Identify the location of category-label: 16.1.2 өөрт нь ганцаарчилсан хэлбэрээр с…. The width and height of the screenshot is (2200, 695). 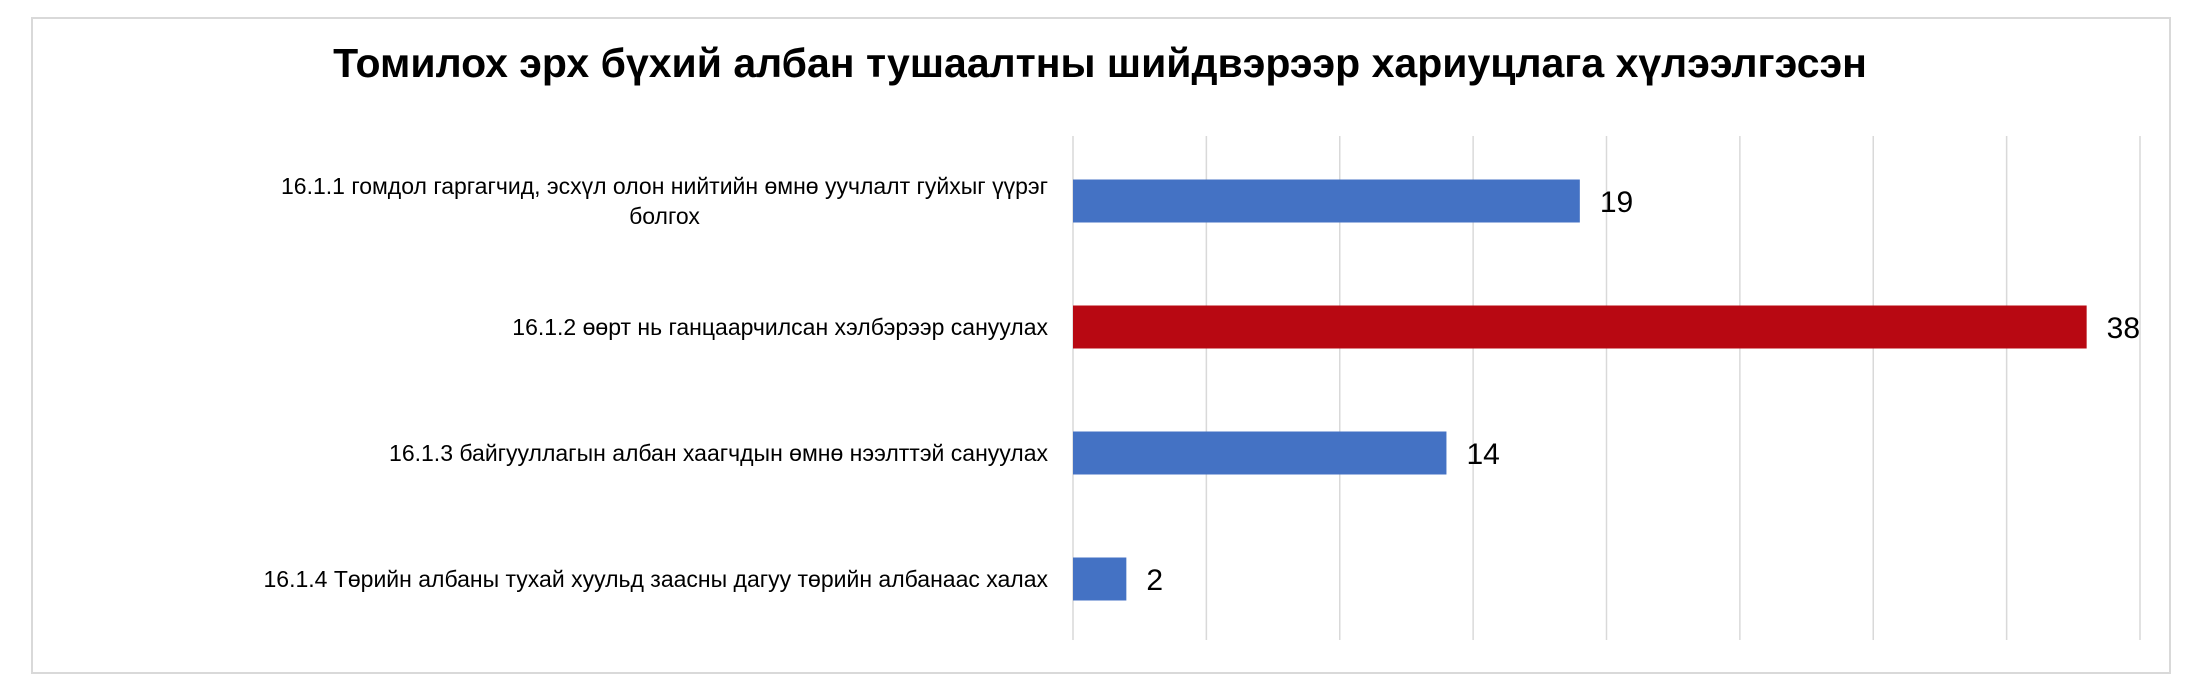
(780, 327).